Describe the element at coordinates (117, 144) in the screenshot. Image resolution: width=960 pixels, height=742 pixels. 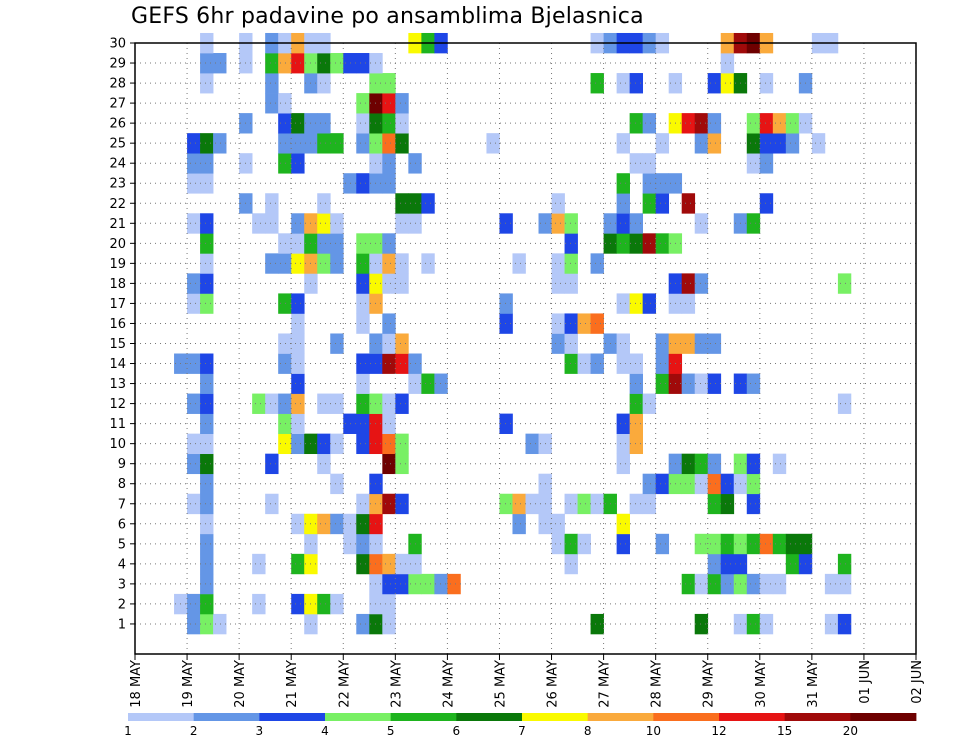
I see `y-tick-label: 25` at that location.